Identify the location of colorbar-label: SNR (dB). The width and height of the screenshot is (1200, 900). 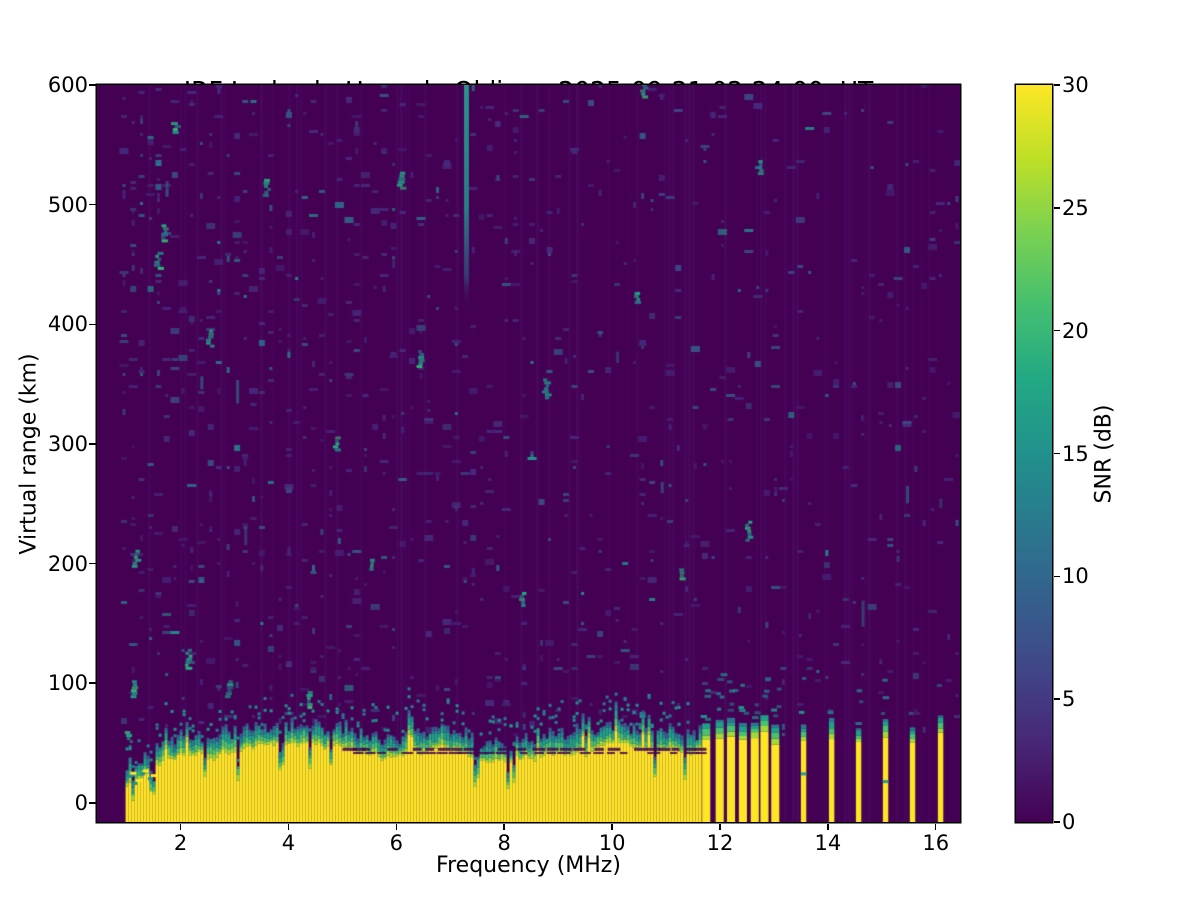
(1104, 454).